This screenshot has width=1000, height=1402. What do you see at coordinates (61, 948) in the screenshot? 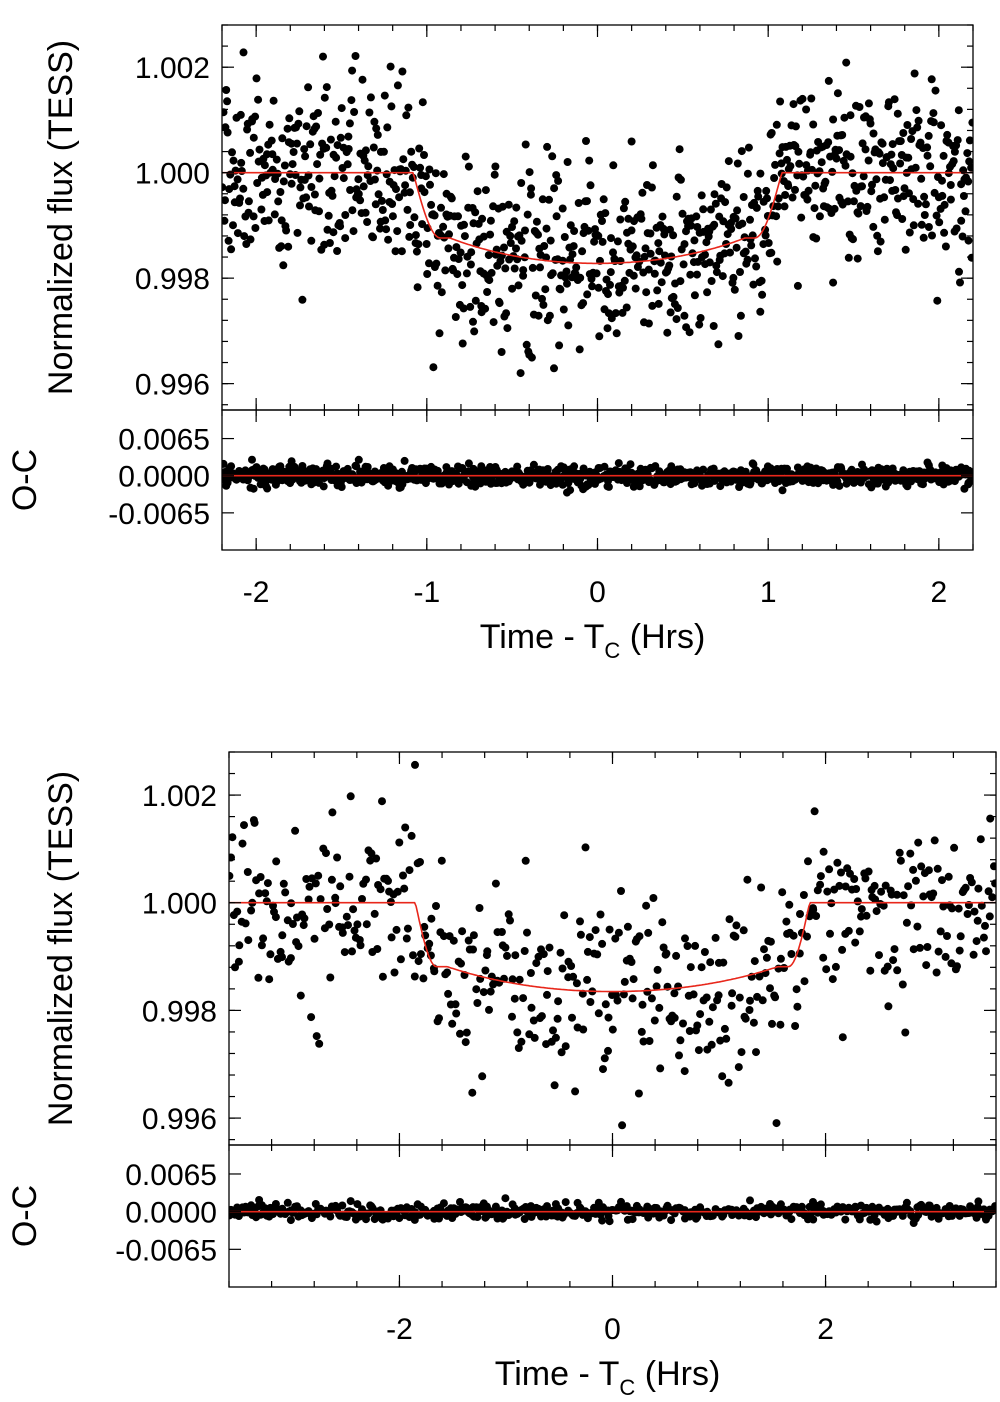
I see `flux-axis-title: Normalized flux (TESS)` at bounding box center [61, 948].